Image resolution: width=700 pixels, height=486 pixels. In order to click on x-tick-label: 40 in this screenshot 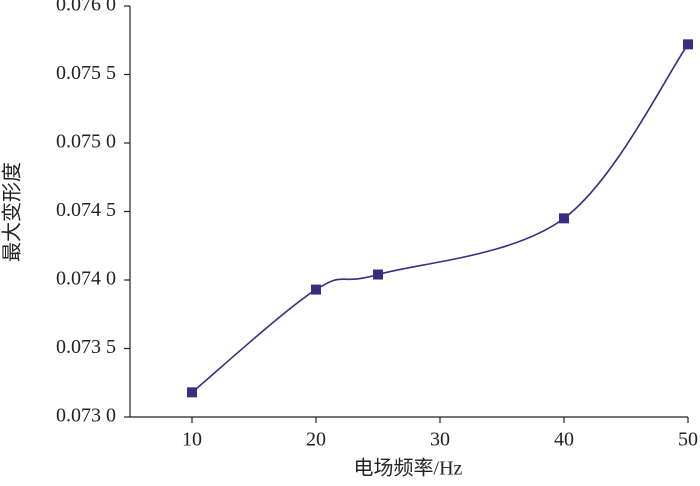, I will do `click(564, 440)`.